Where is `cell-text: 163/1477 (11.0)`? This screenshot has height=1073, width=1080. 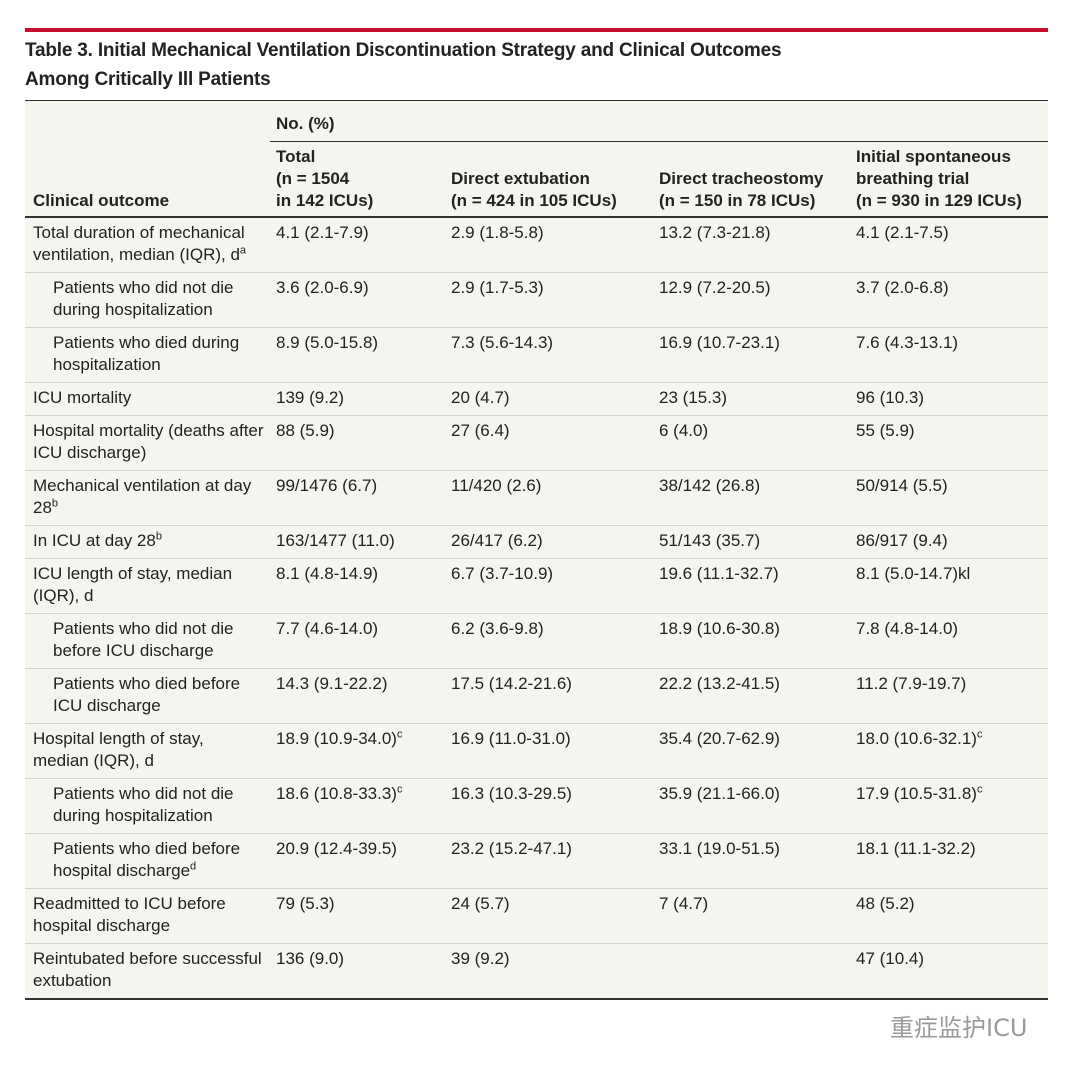 cell-text: 163/1477 (11.0) is located at coordinates (335, 540).